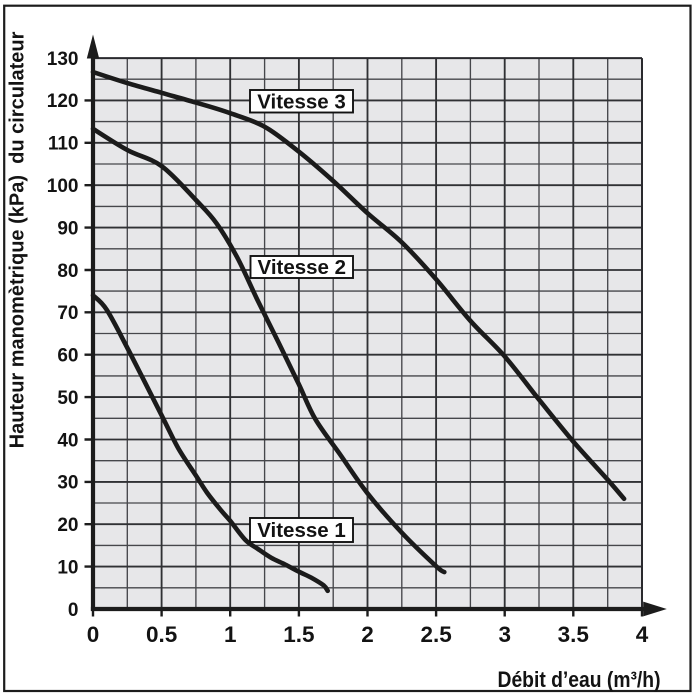 This screenshot has height=695, width=693. What do you see at coordinates (367, 634) in the screenshot?
I see `svg-text: 2` at bounding box center [367, 634].